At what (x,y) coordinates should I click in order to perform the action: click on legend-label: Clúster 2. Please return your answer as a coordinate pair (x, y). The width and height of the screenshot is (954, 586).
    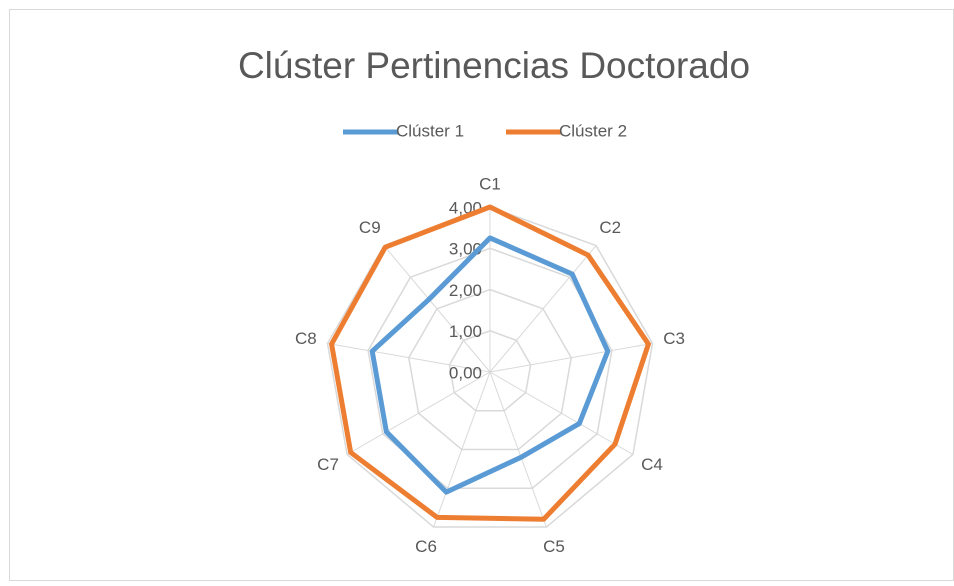
    Looking at the image, I should click on (593, 130).